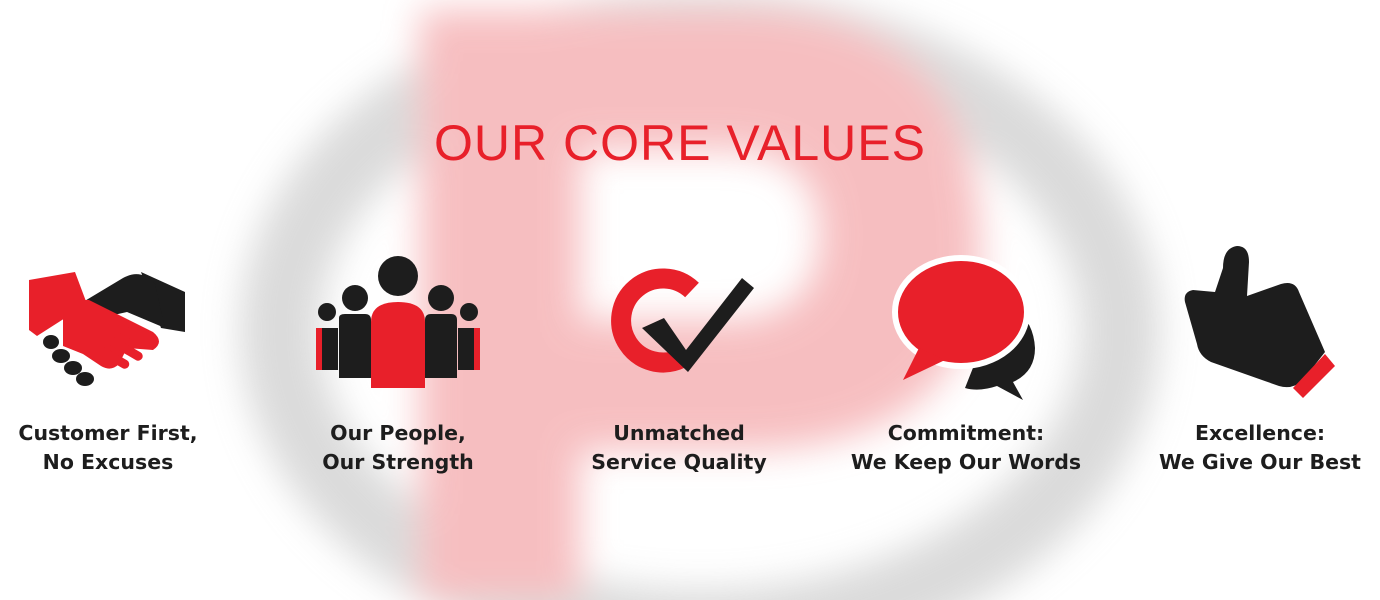  I want to click on value-title-line2: We Keep Our Words, so click(966, 462).